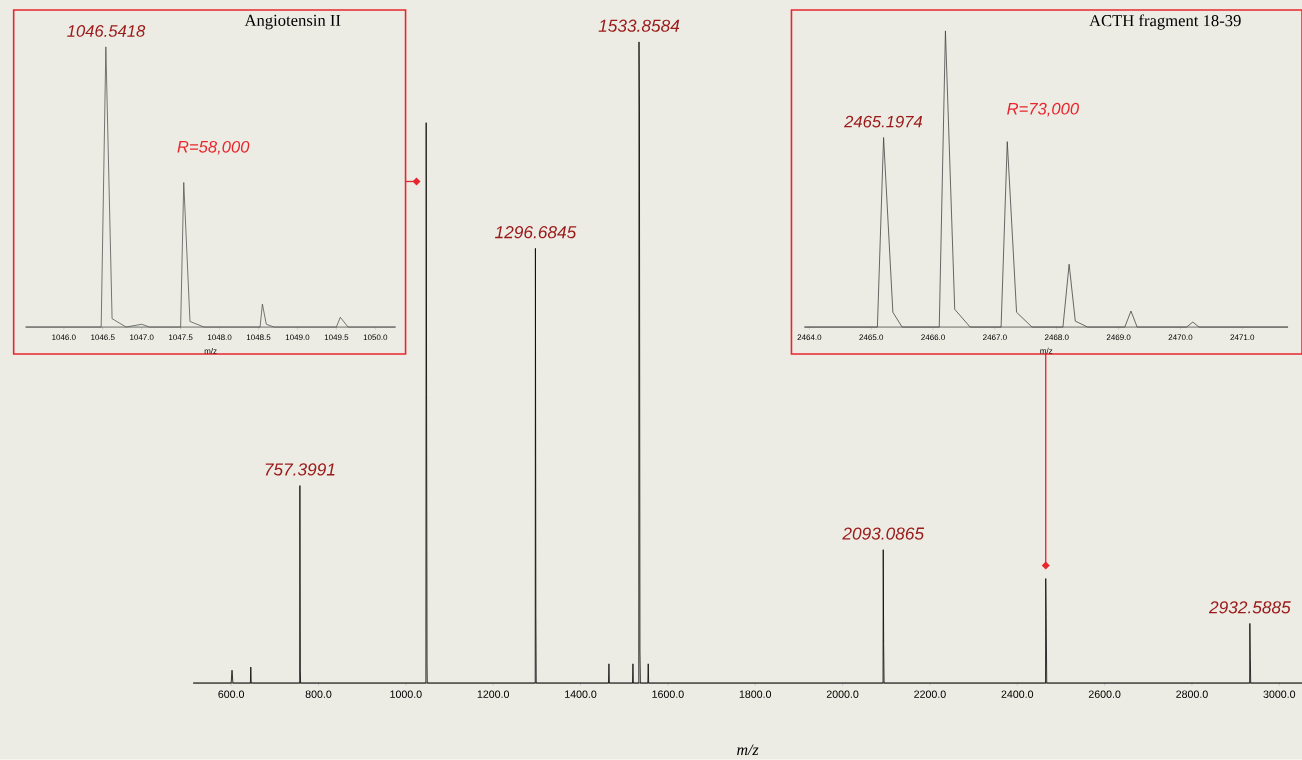 The height and width of the screenshot is (760, 1302). Describe the element at coordinates (493, 694) in the screenshot. I see `x-tick-label: 1200.0` at that location.